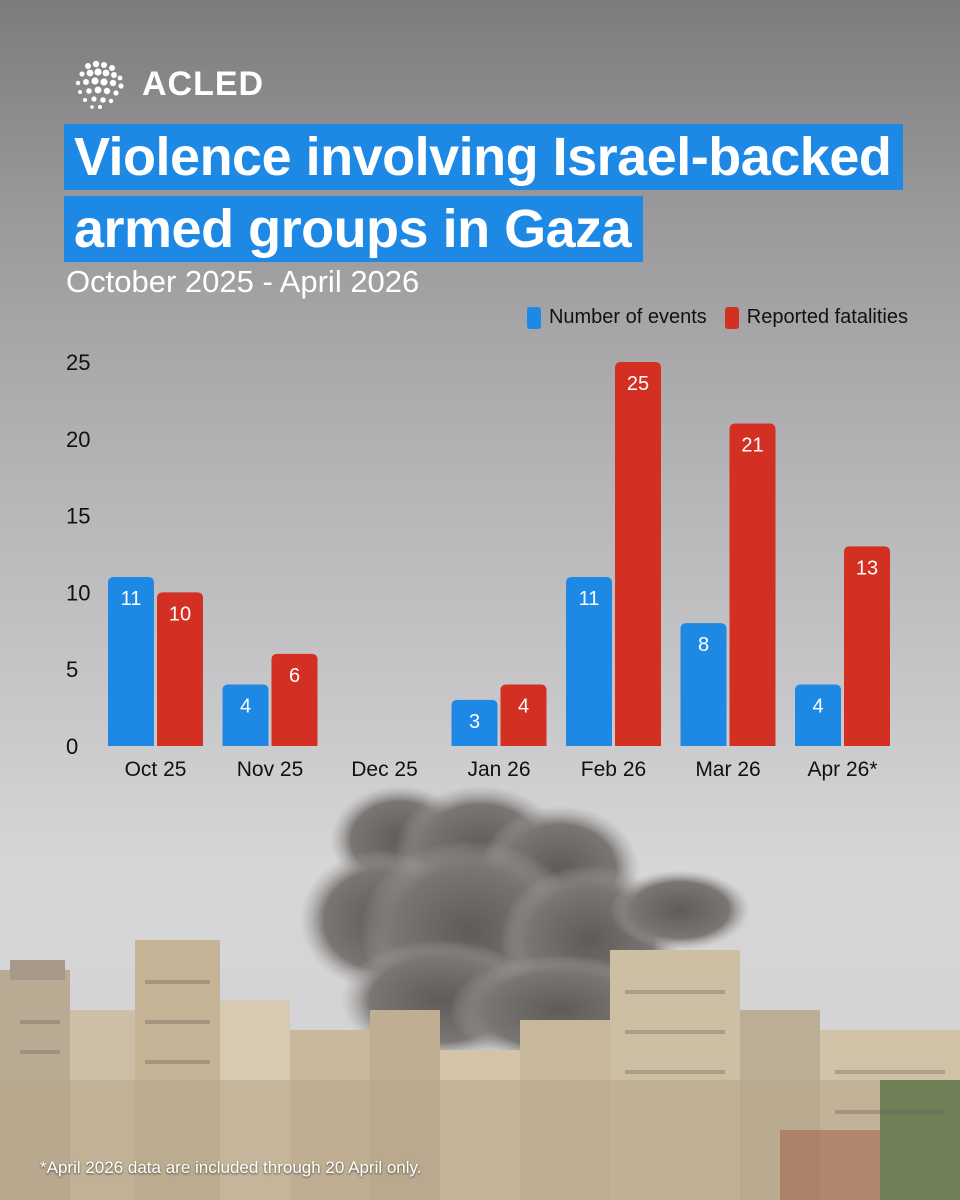 The height and width of the screenshot is (1200, 960). I want to click on legend-item-fatalities: Reported fatalities, so click(816, 317).